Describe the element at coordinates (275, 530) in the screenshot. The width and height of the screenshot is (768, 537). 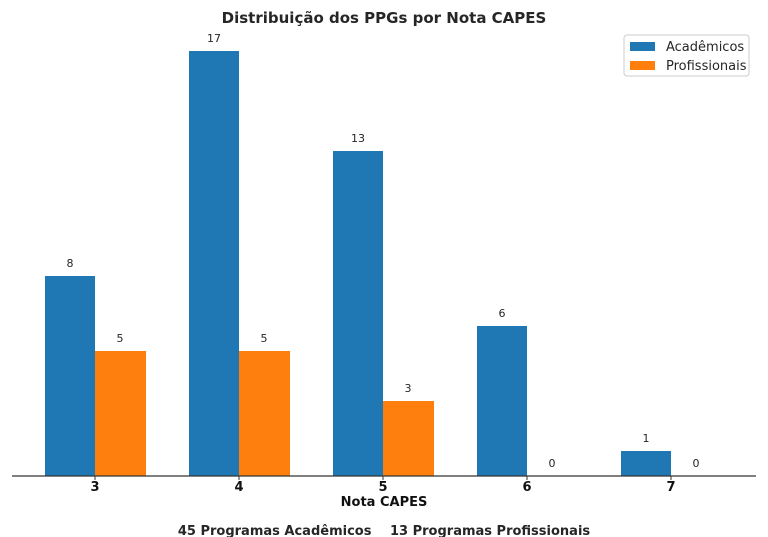
I see `footer-academic: 45 Programas Acadêmicos` at that location.